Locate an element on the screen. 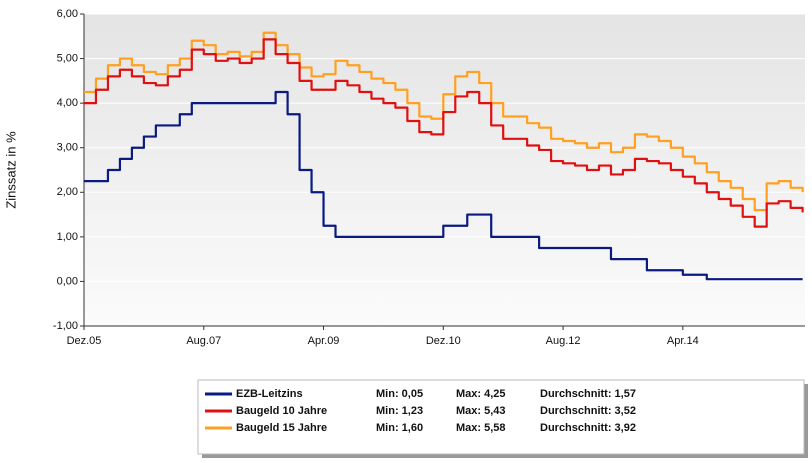 This screenshot has height=463, width=812. y-tick-label: 4,00 is located at coordinates (67, 103).